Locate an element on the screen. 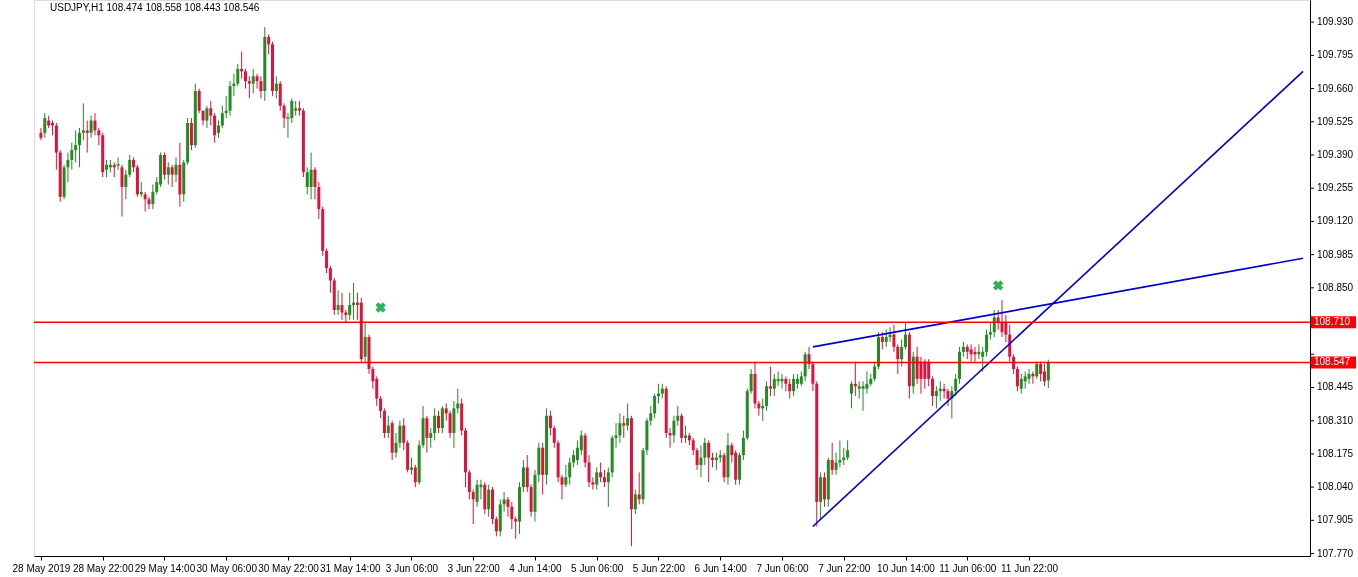 The width and height of the screenshot is (1358, 577). x-tick-label: 10 Jun 14:00 is located at coordinates (906, 568).